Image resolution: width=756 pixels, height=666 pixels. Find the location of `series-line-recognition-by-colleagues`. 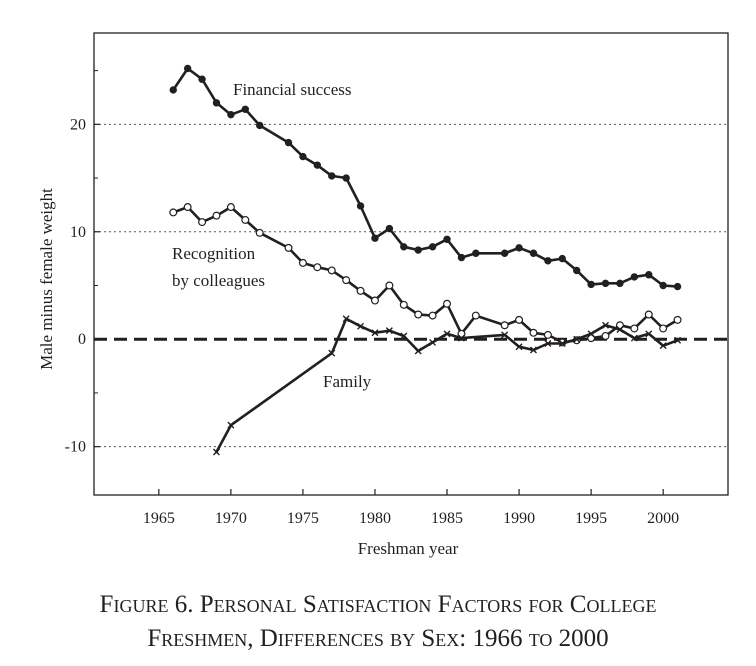

series-line-recognition-by-colleagues is located at coordinates (425, 274).